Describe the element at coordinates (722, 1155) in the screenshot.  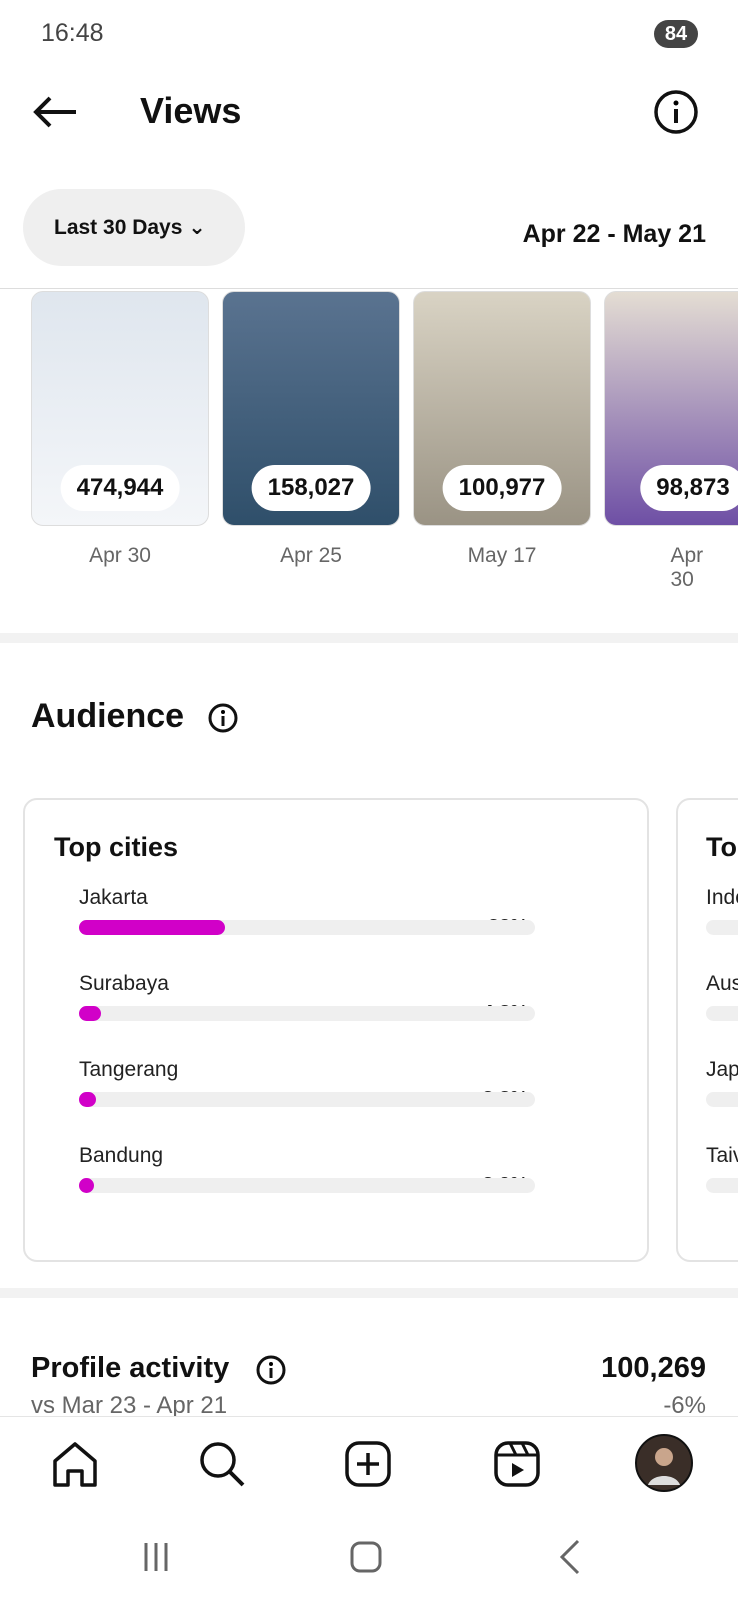
I see `country-name: Taiv` at that location.